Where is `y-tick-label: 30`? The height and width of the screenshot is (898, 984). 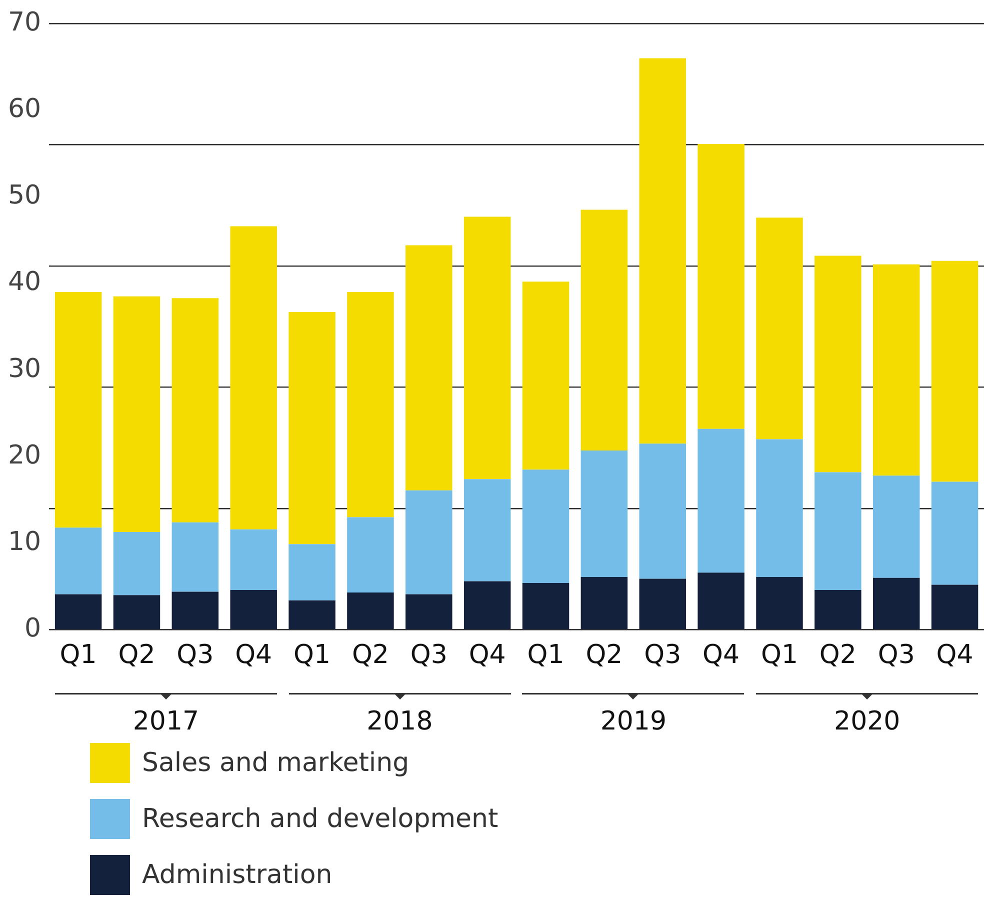 y-tick-label: 30 is located at coordinates (25, 369).